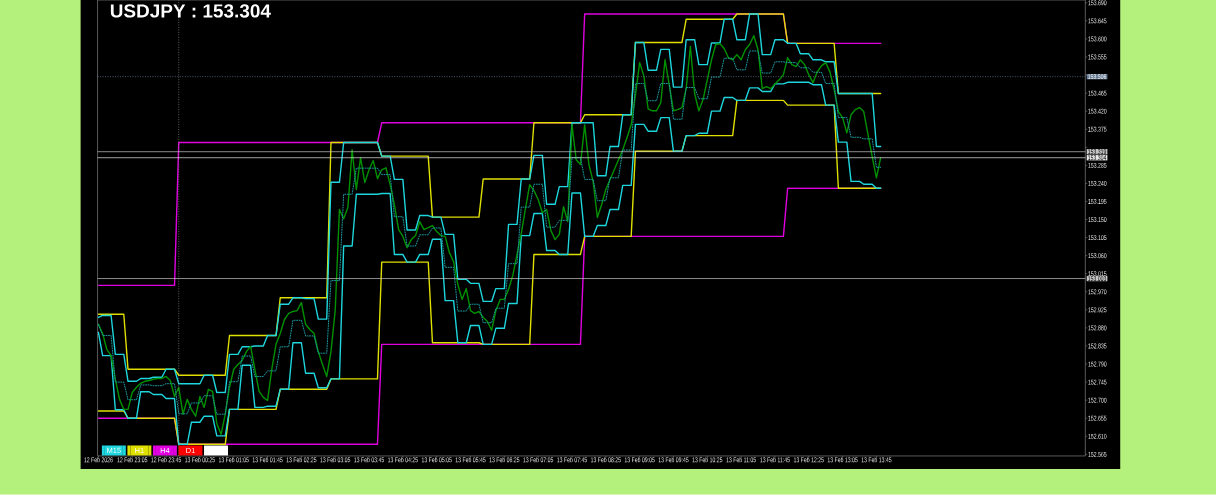  Describe the element at coordinates (190, 11) in the screenshot. I see `chart-title: USDJPY : 153.304` at that location.